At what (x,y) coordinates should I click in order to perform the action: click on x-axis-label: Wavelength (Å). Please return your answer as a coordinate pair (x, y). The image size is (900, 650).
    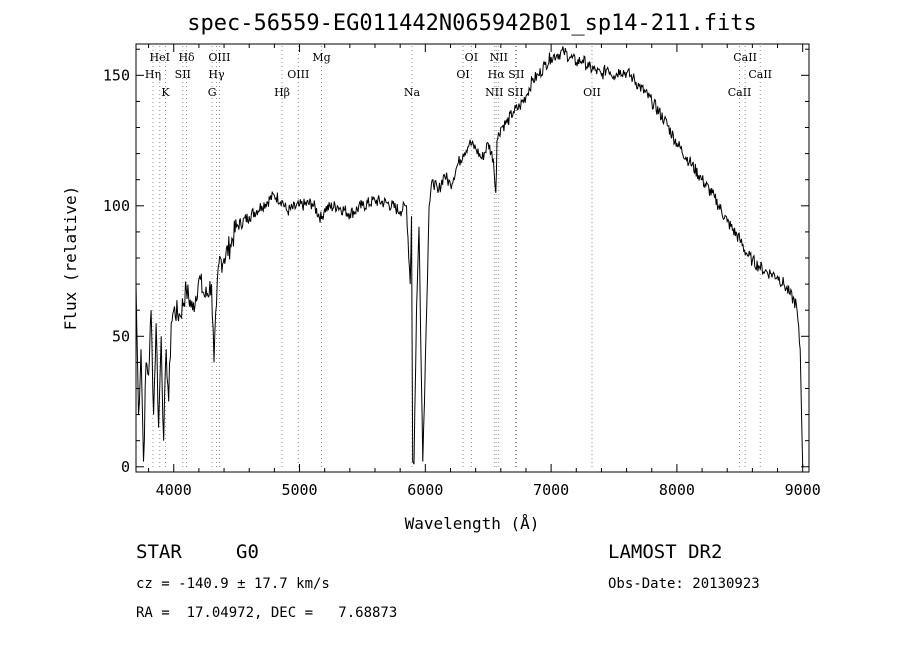
    Looking at the image, I should click on (472, 523).